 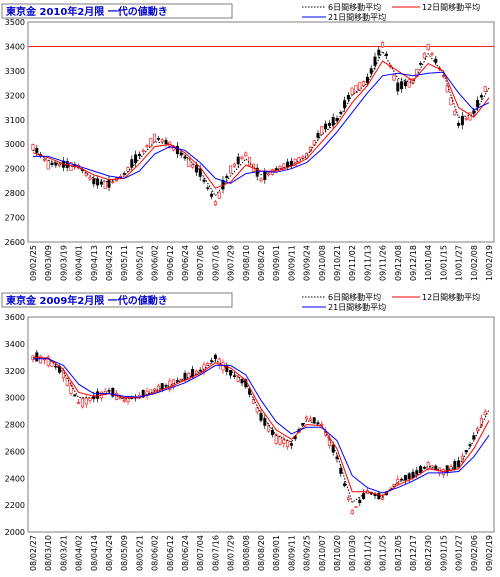 I want to click on x-tick-label: 09/11/02, so click(x=352, y=263).